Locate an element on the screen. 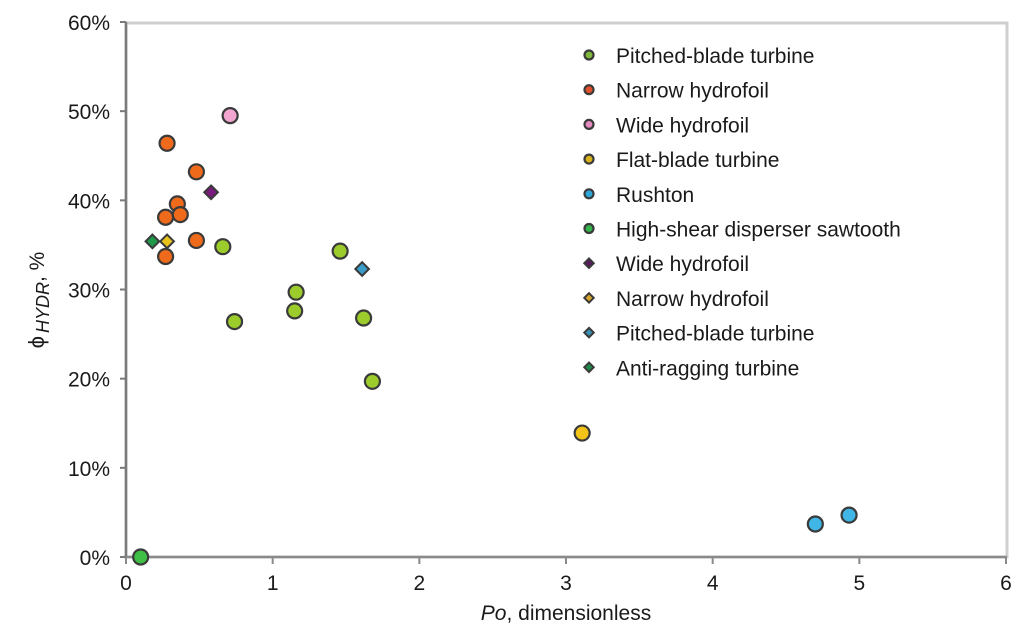 This screenshot has width=1024, height=638. y-tick-label: 50% is located at coordinates (89, 112).